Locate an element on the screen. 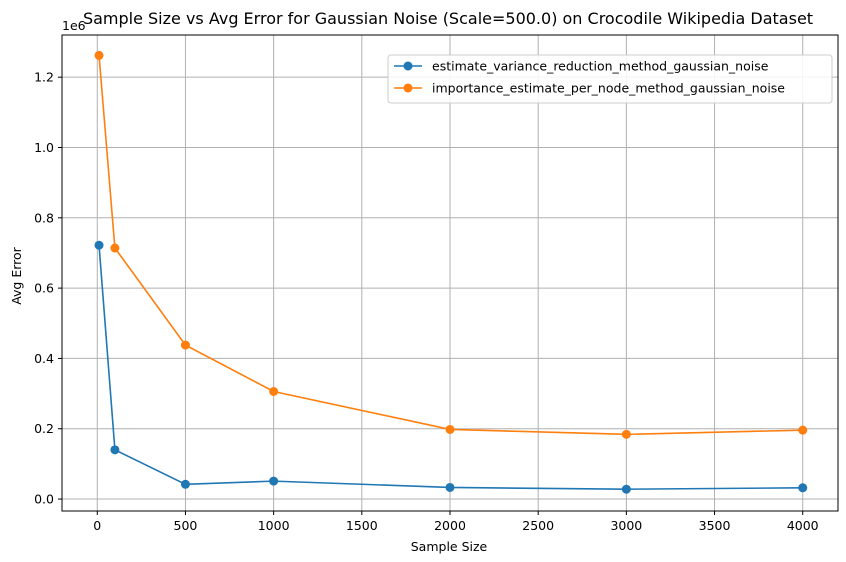 This screenshot has height=562, width=846. x-tick-label: 500 is located at coordinates (186, 525).